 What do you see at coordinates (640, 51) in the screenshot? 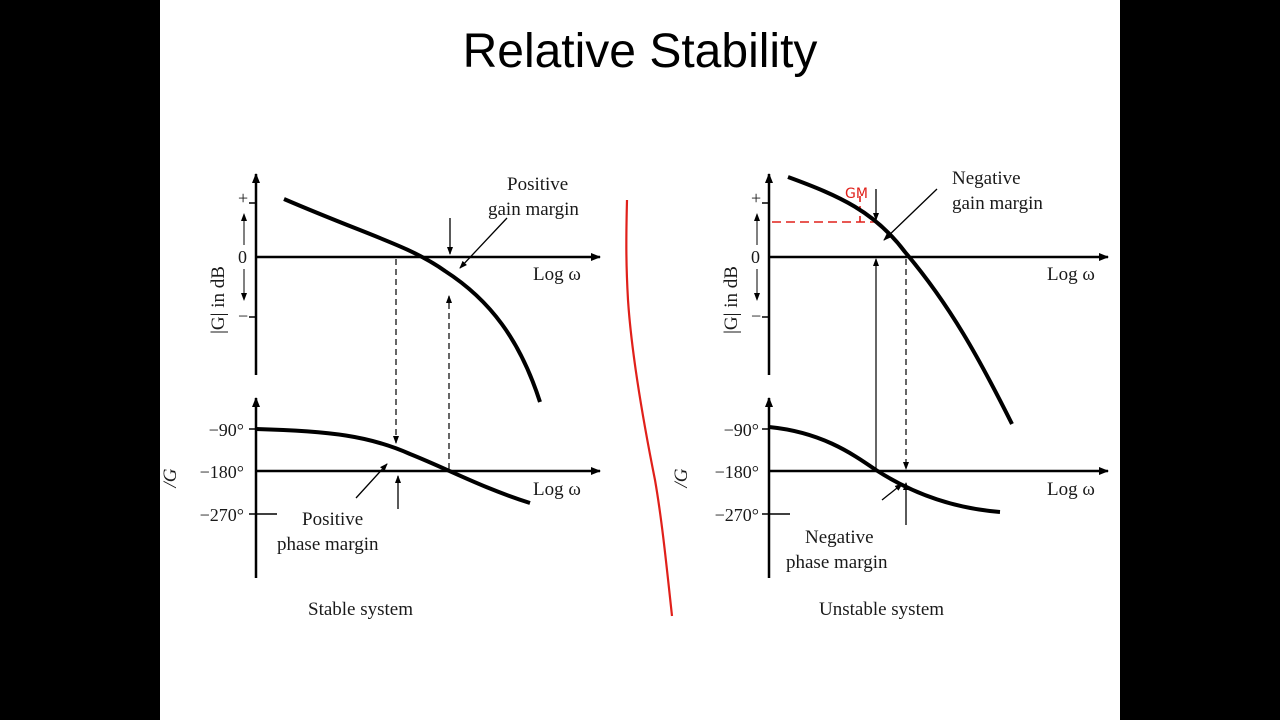
I see `slide-title: Relative Stability` at bounding box center [640, 51].